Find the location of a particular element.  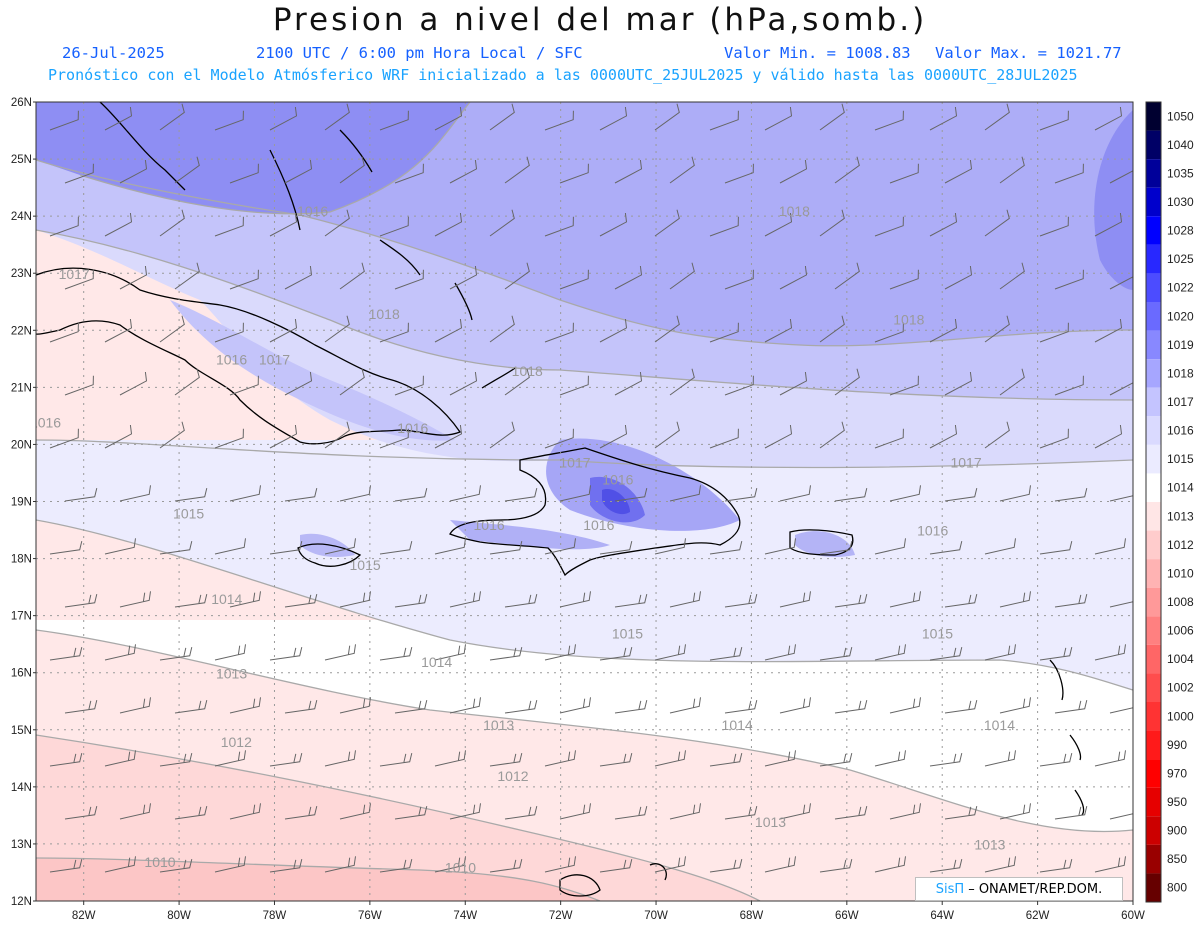

colorbar-label: 1002 is located at coordinates (1180, 688).